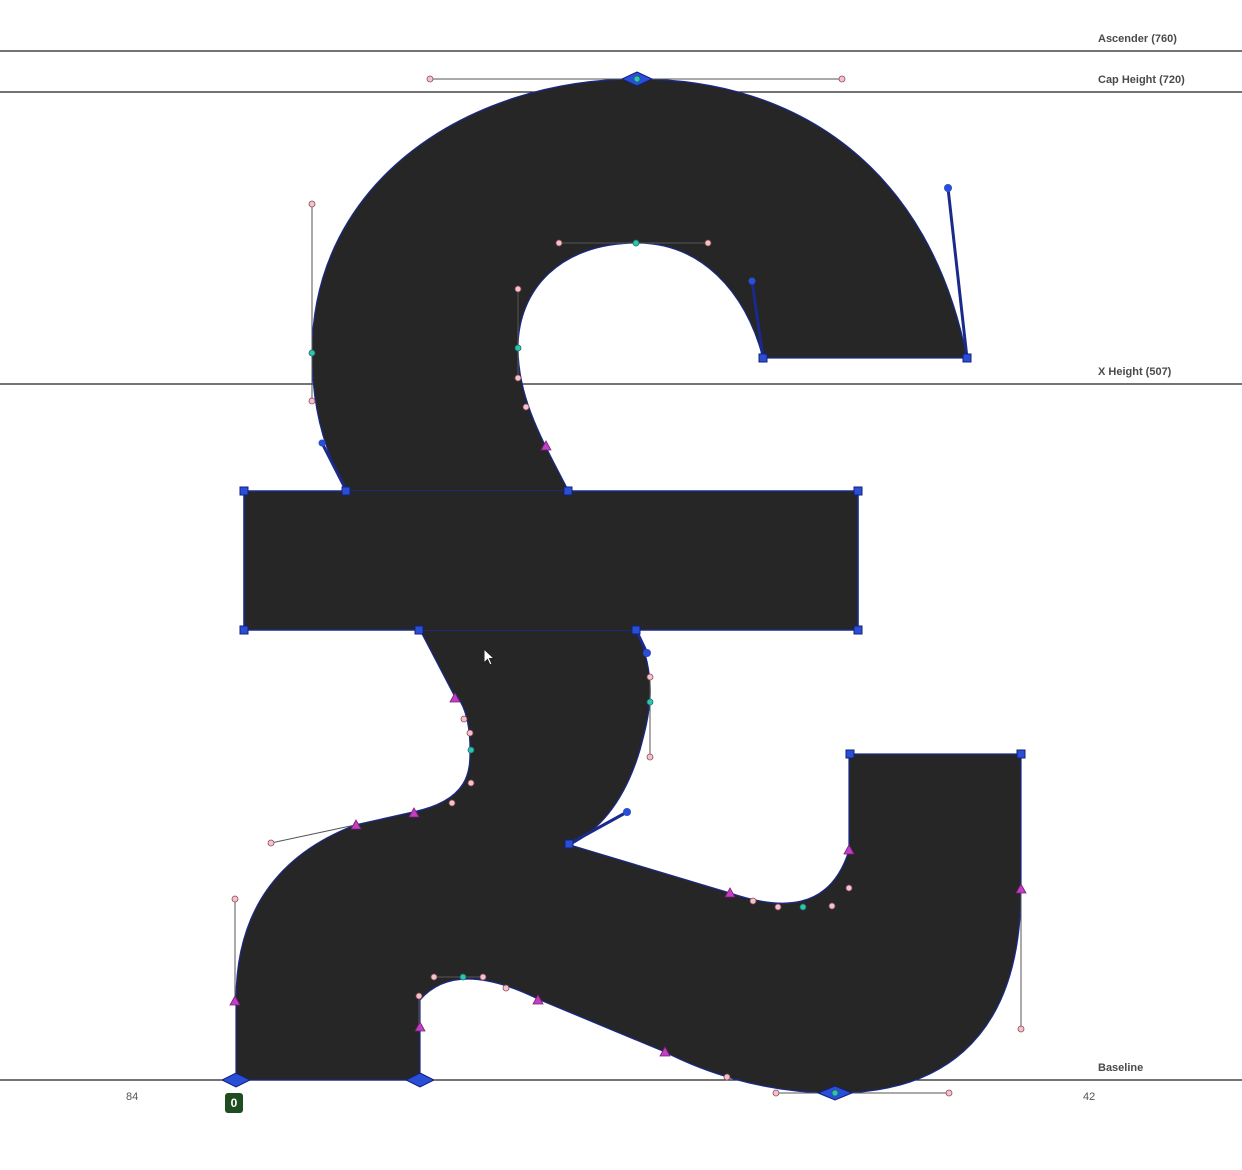 This screenshot has width=1242, height=1170. I want to click on left-sidebearing-value: 84, so click(132, 1097).